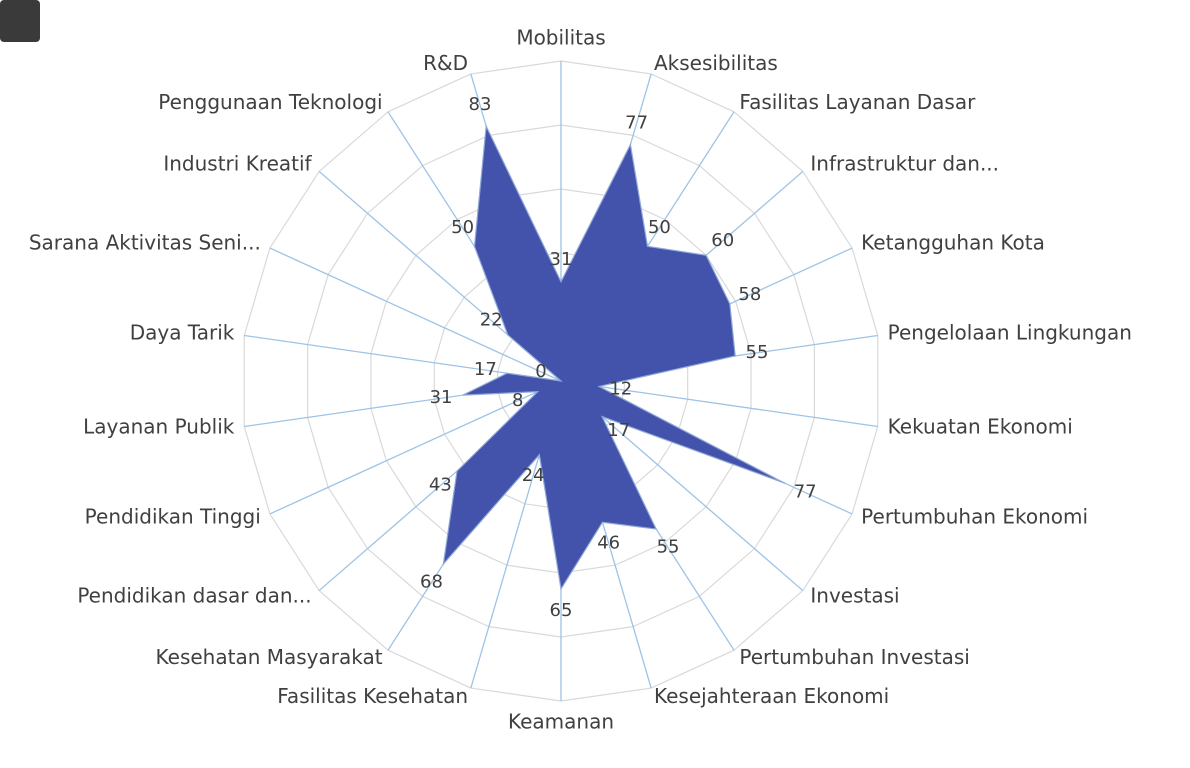 The height and width of the screenshot is (768, 1190). What do you see at coordinates (561, 722) in the screenshot?
I see `category-label: Keamanan` at bounding box center [561, 722].